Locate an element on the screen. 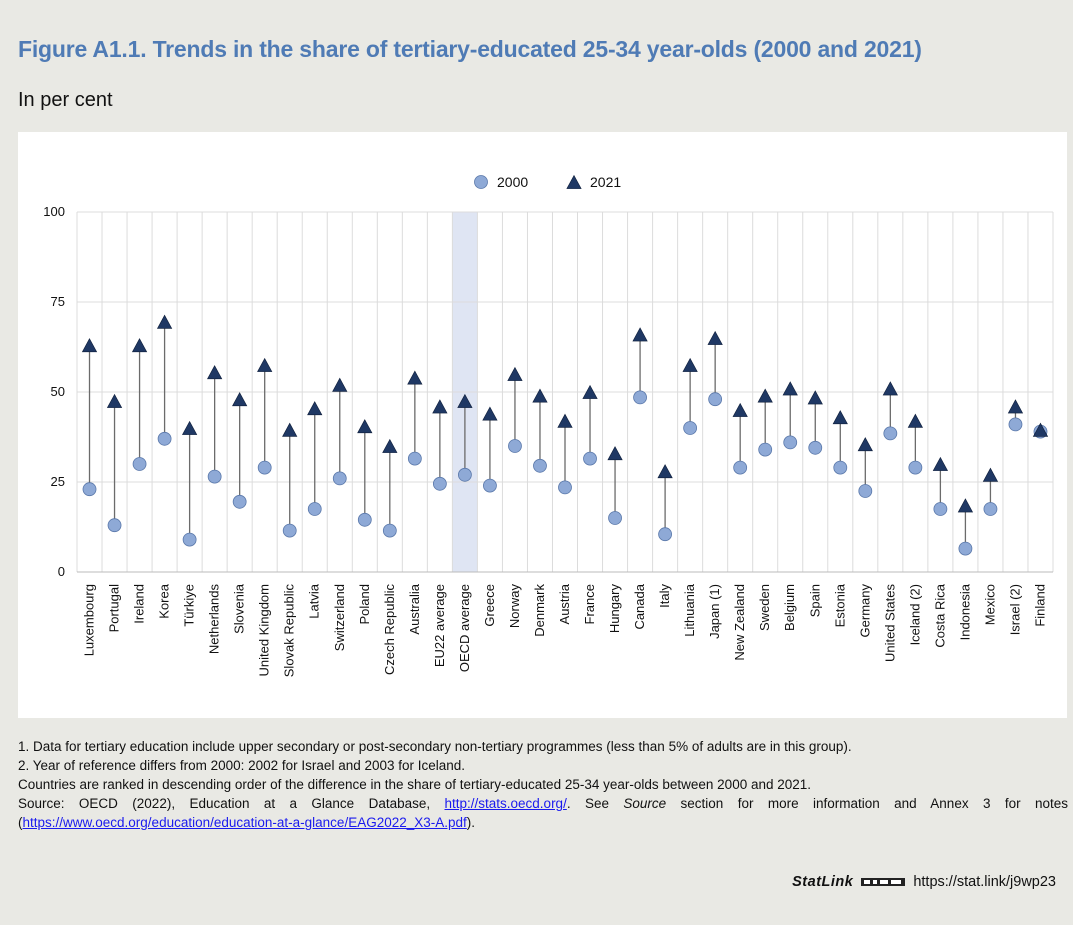 This screenshot has height=925, width=1073. stats-oecd-link: http://stats.oecd.org/ is located at coordinates (505, 803).